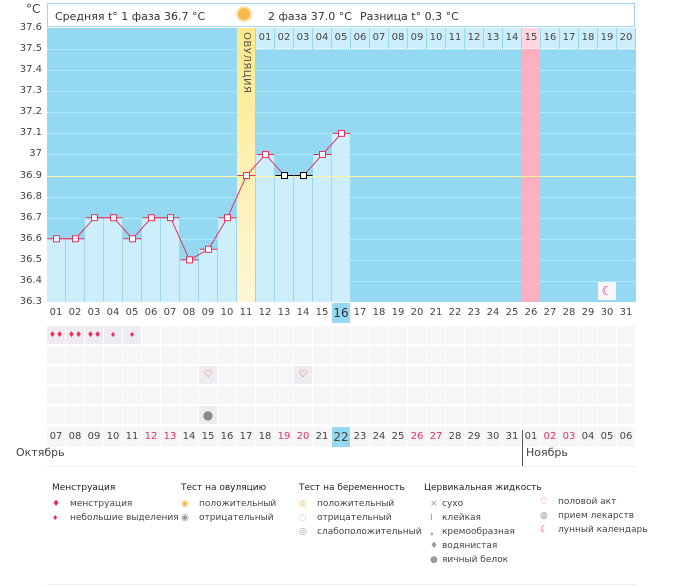 This screenshot has height=587, width=675. What do you see at coordinates (132, 335) in the screenshot?
I see `light-spotting-icon: ♦` at bounding box center [132, 335].